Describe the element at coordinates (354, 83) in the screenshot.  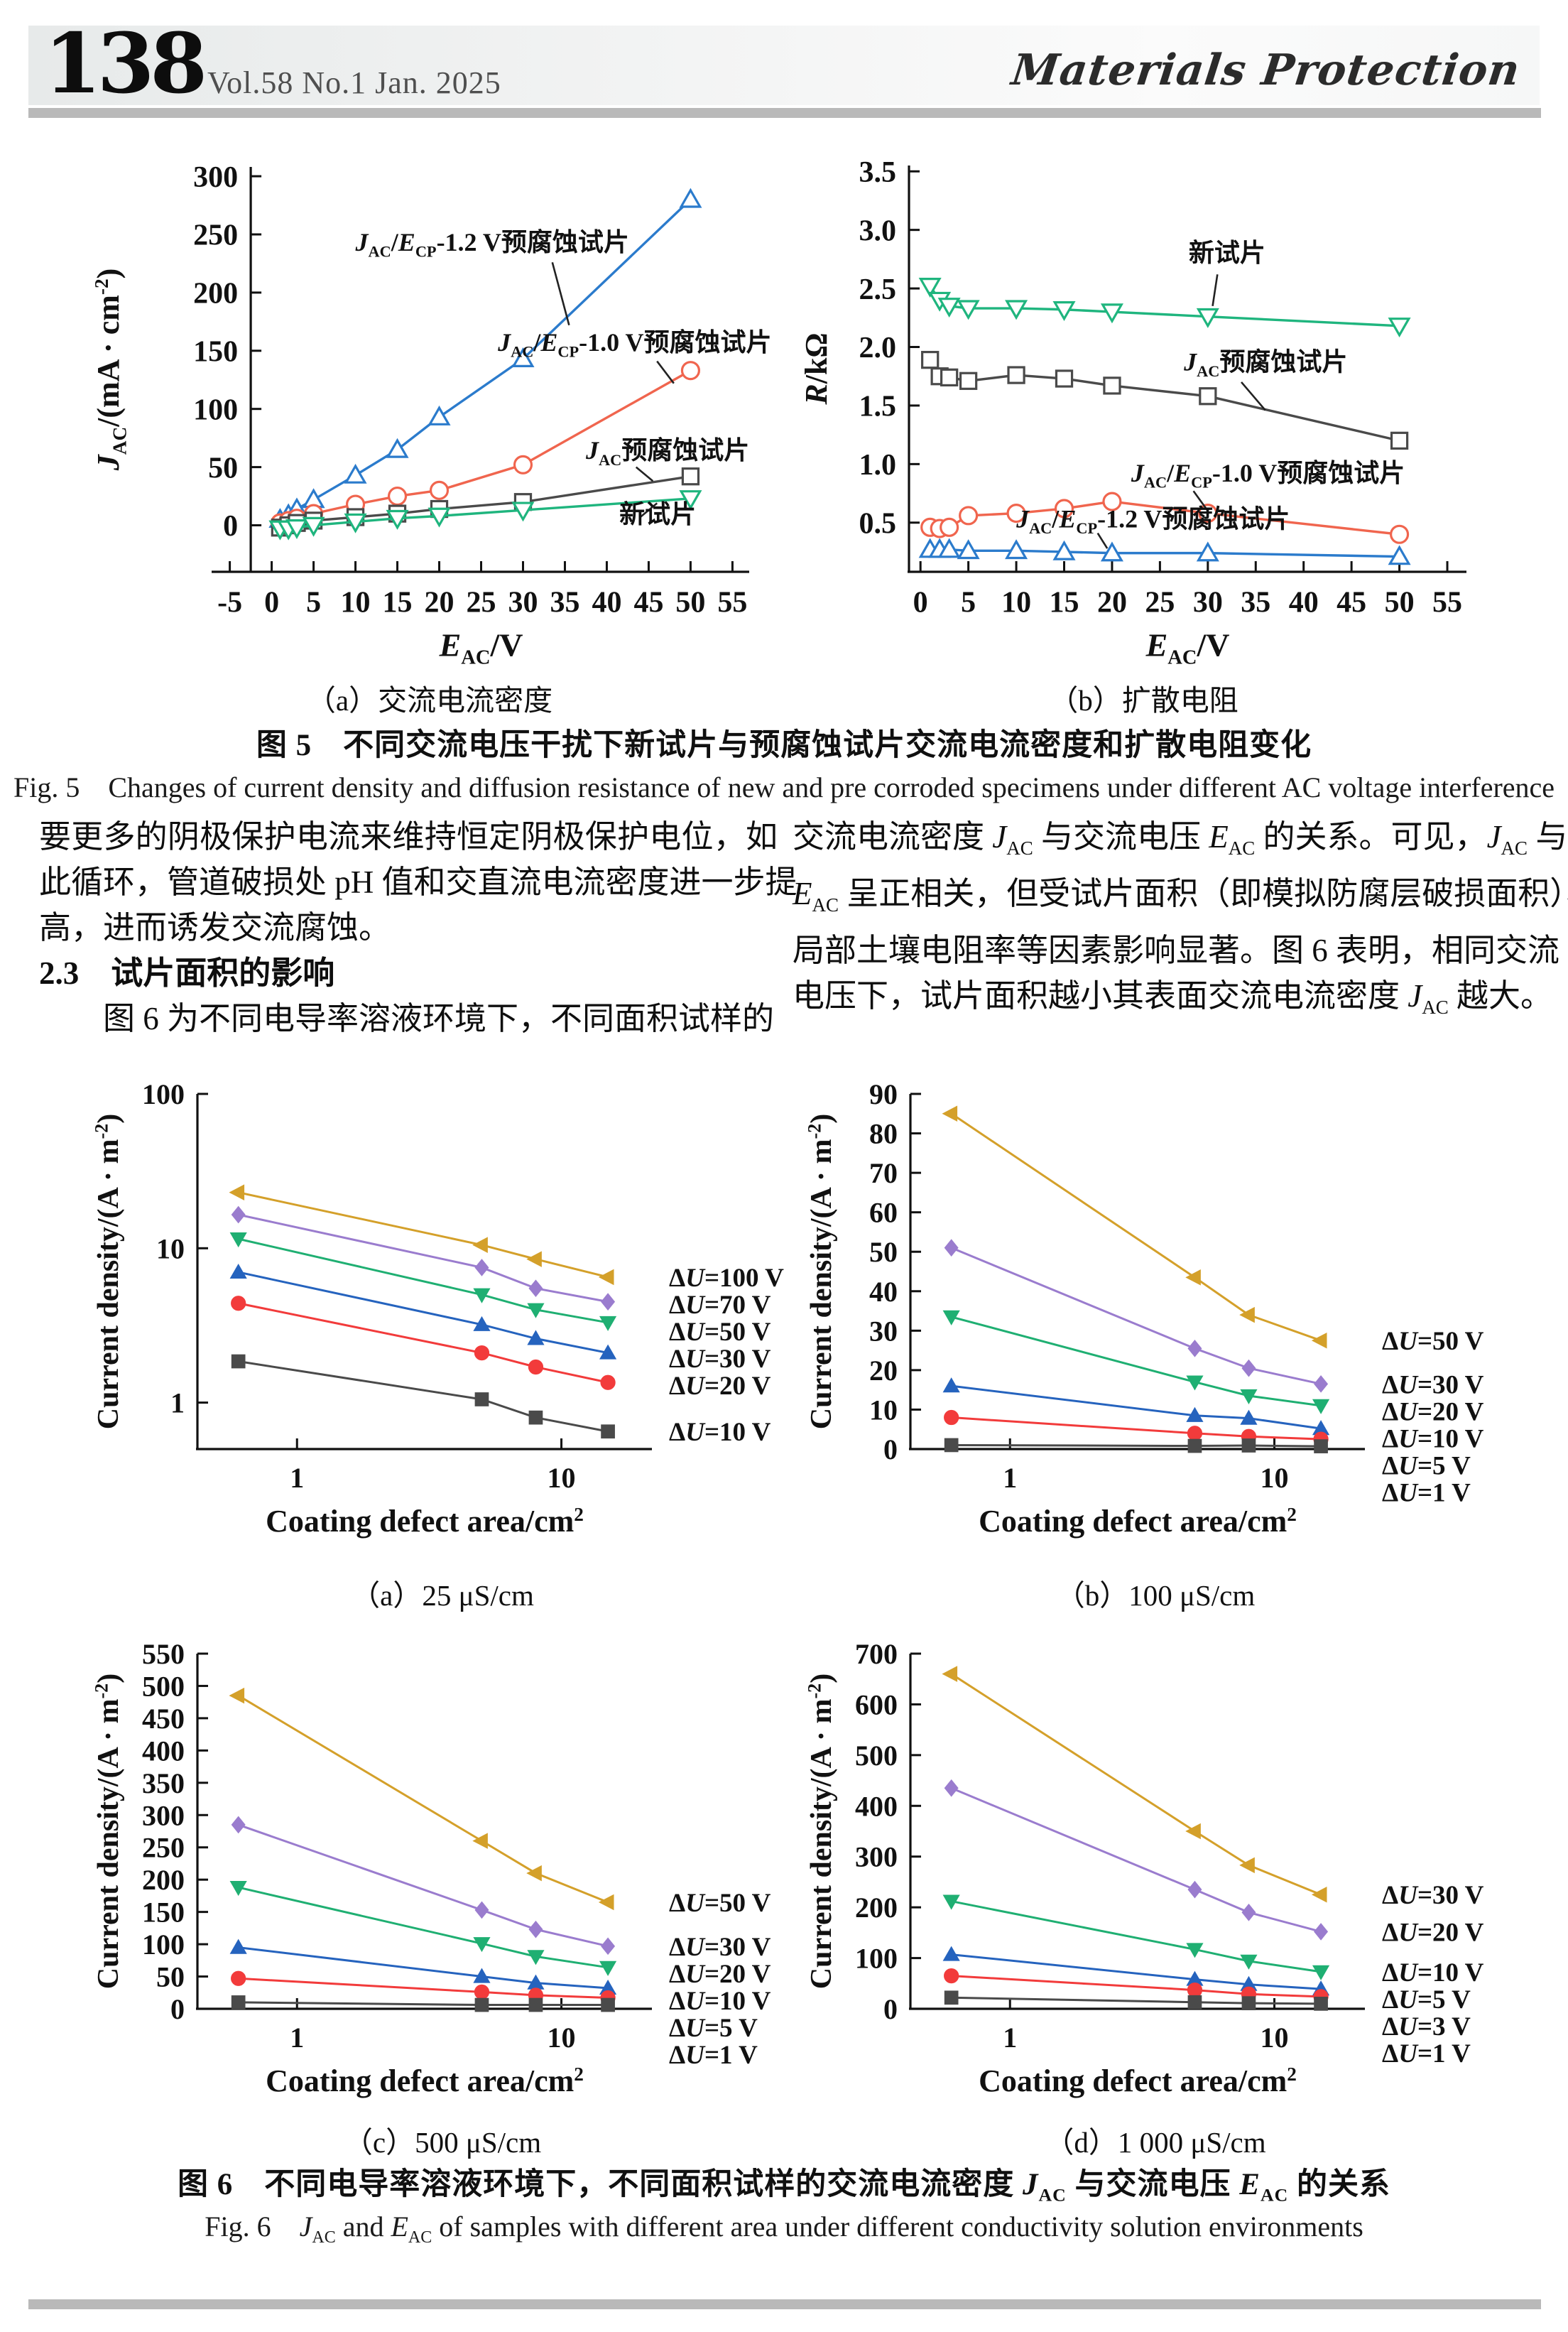
I see `issue-info: Vol.58 No.1 Jan. 2025` at that location.